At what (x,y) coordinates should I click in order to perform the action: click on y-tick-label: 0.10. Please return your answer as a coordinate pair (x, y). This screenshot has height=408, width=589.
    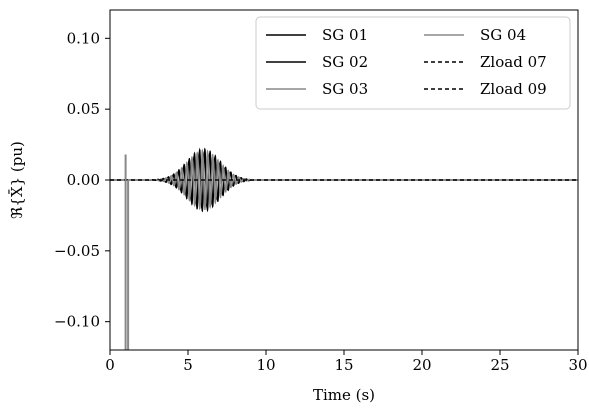
    Looking at the image, I should click on (83, 38).